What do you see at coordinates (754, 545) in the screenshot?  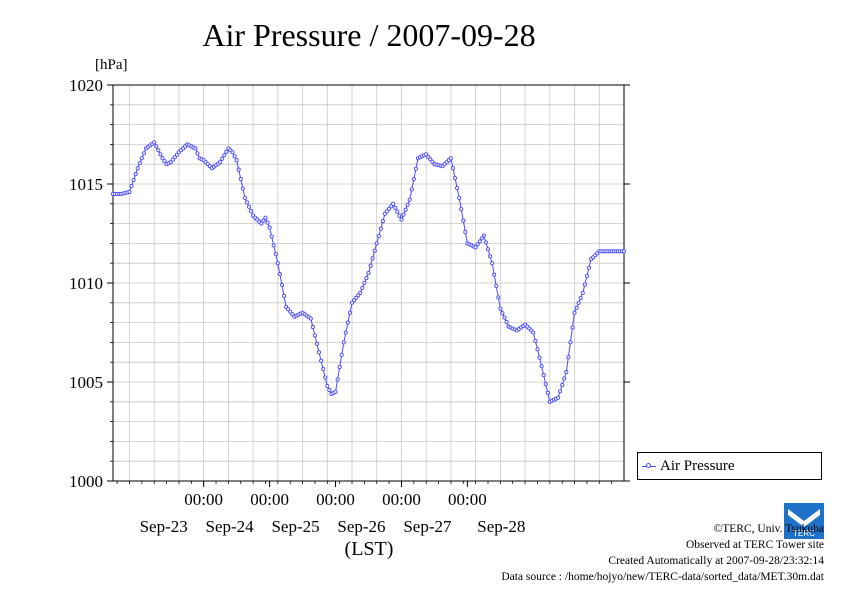 I see `credit-observed: Observed at TERC Tower site` at bounding box center [754, 545].